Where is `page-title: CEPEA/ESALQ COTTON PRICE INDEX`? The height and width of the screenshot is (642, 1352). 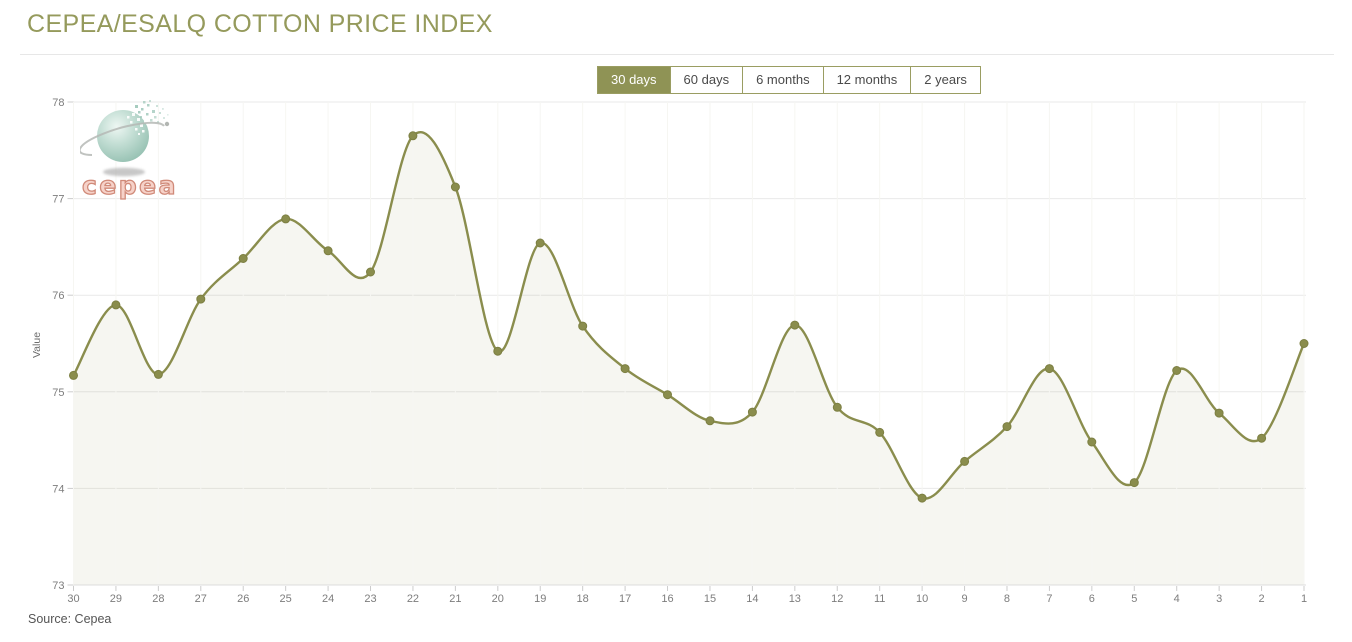 page-title: CEPEA/ESALQ COTTON PRICE INDEX is located at coordinates (260, 24).